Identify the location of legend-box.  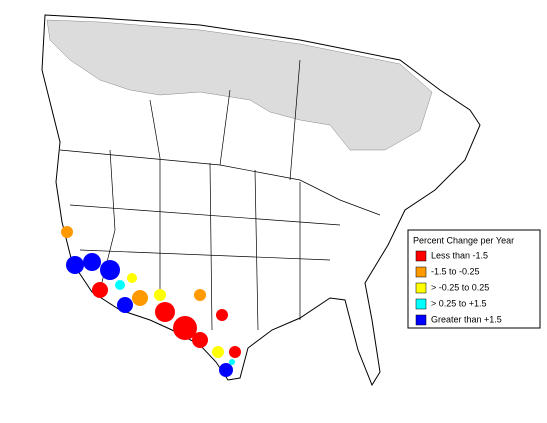
(474, 279).